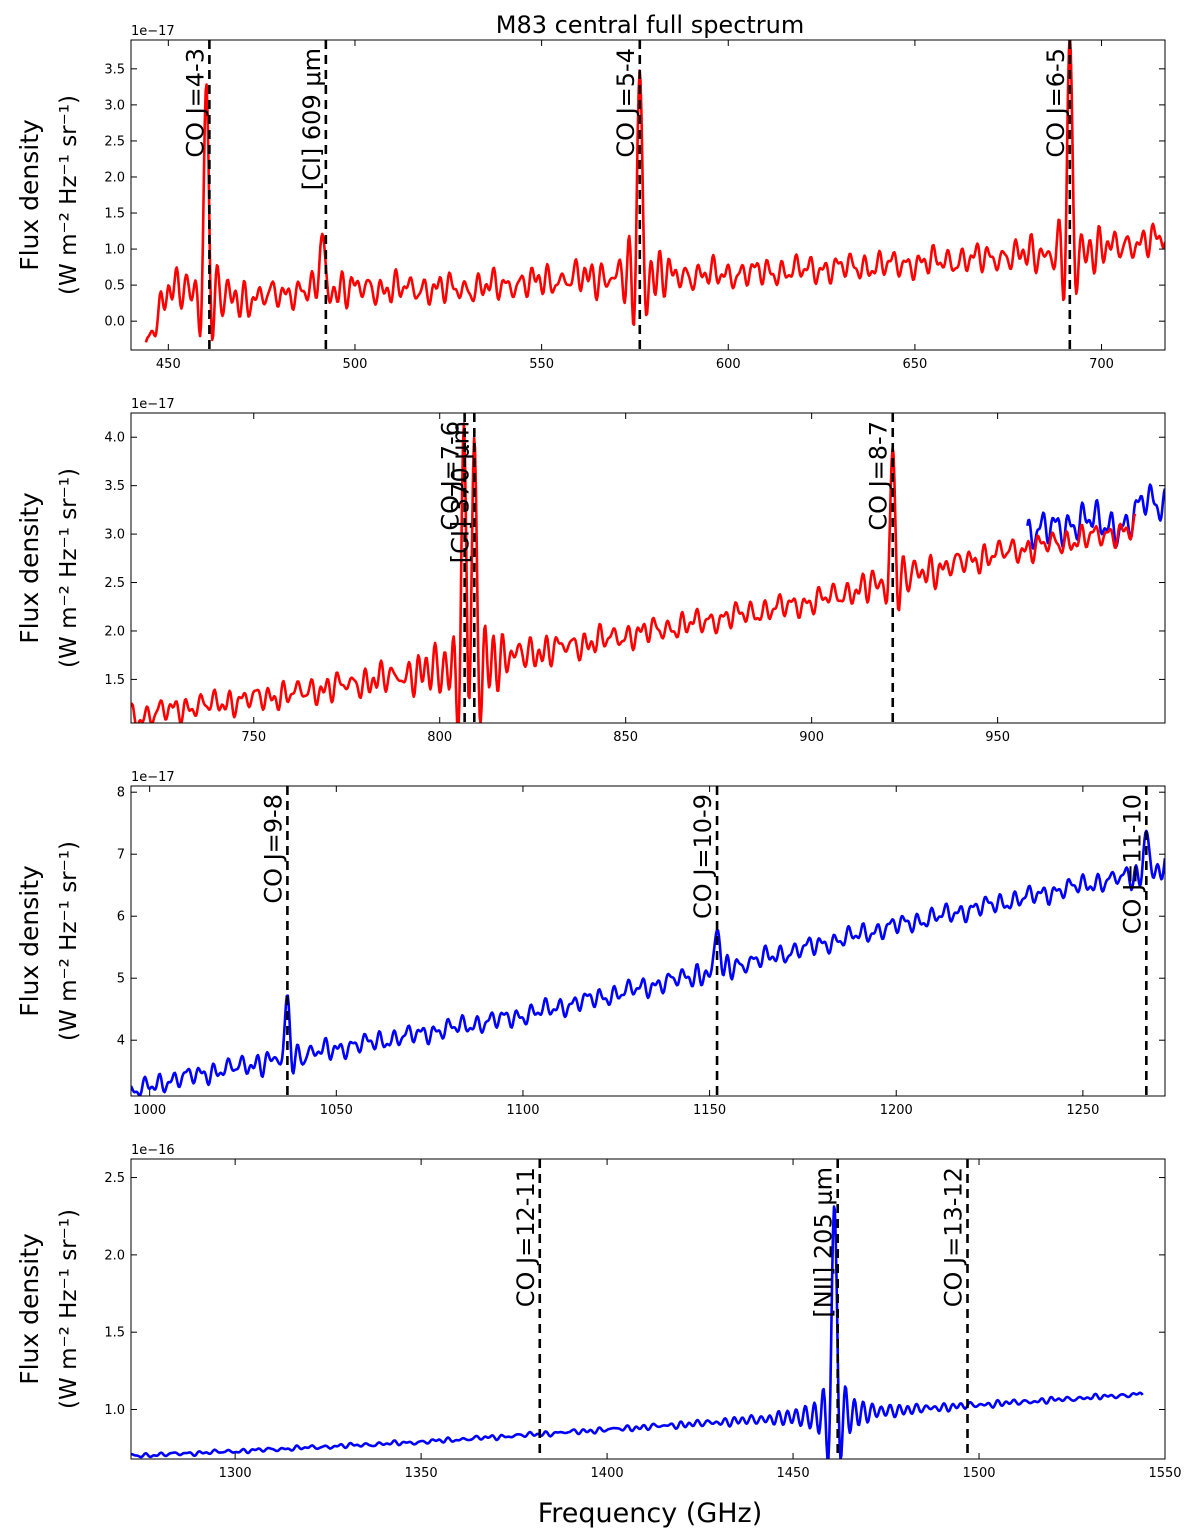 This screenshot has width=1200, height=1532. What do you see at coordinates (626, 103) in the screenshot?
I see `line-marker-label: CO J=5-4` at bounding box center [626, 103].